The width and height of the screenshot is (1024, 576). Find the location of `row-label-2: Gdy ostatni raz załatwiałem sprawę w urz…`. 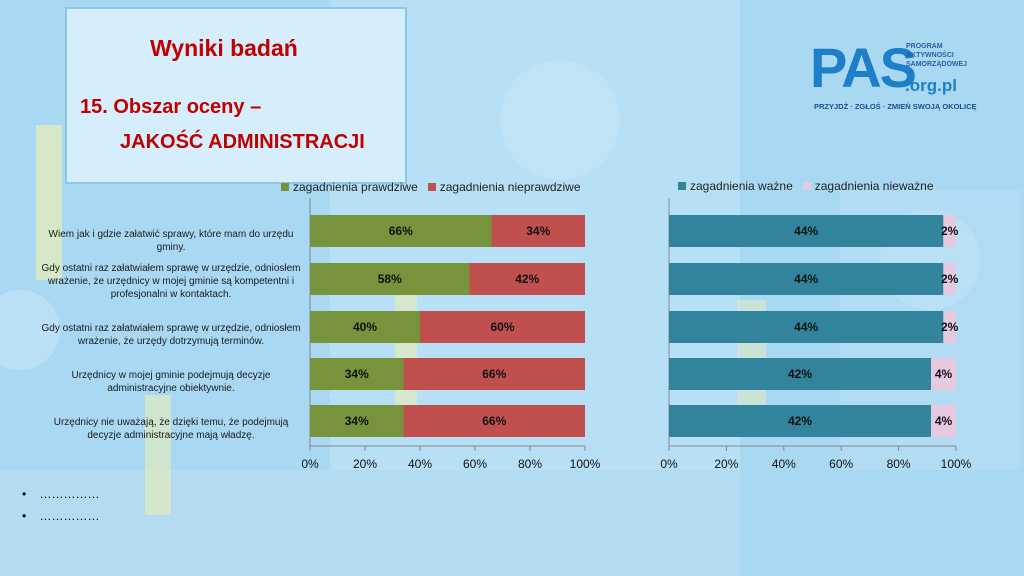

row-label-2: Gdy ostatni raz załatwiałem sprawę w urz… is located at coordinates (171, 281).